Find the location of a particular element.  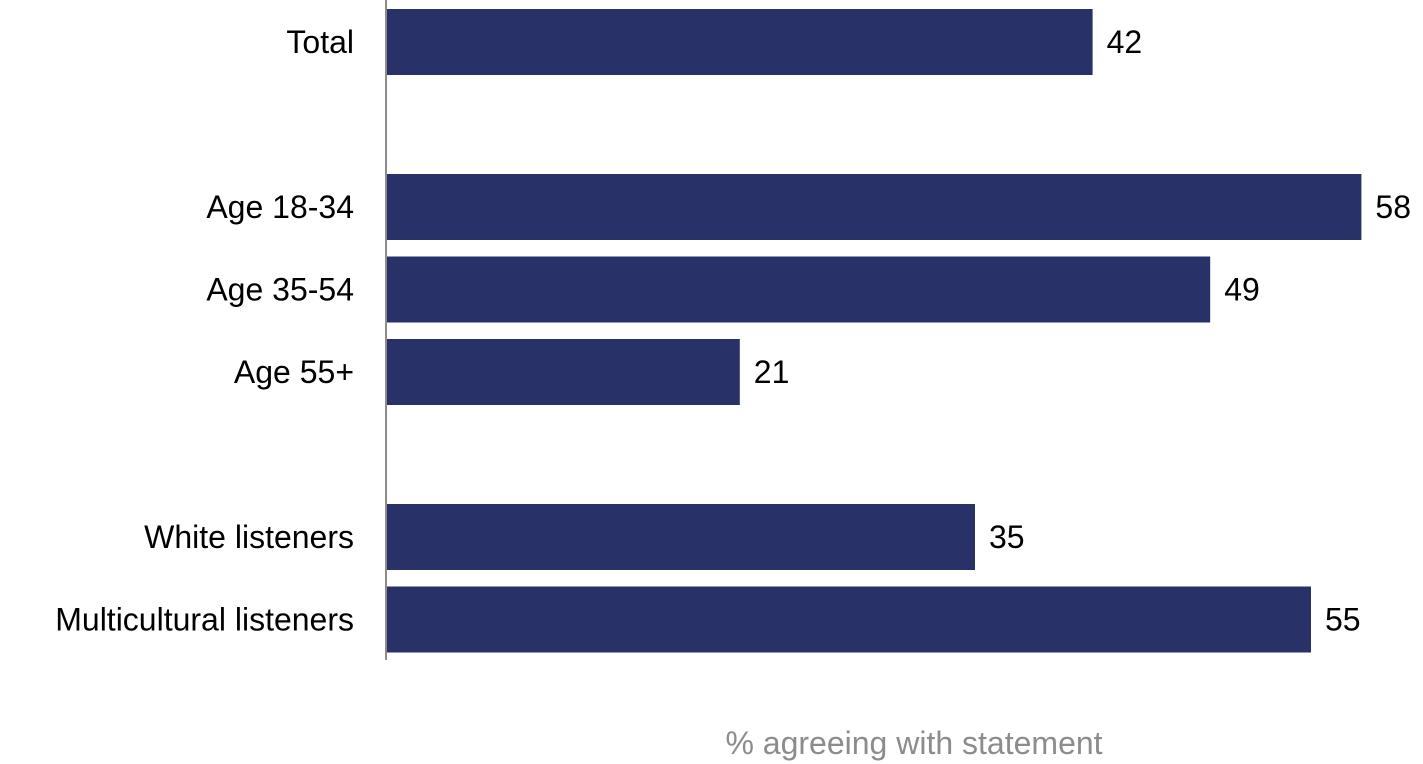

value-label: 21 is located at coordinates (772, 372).